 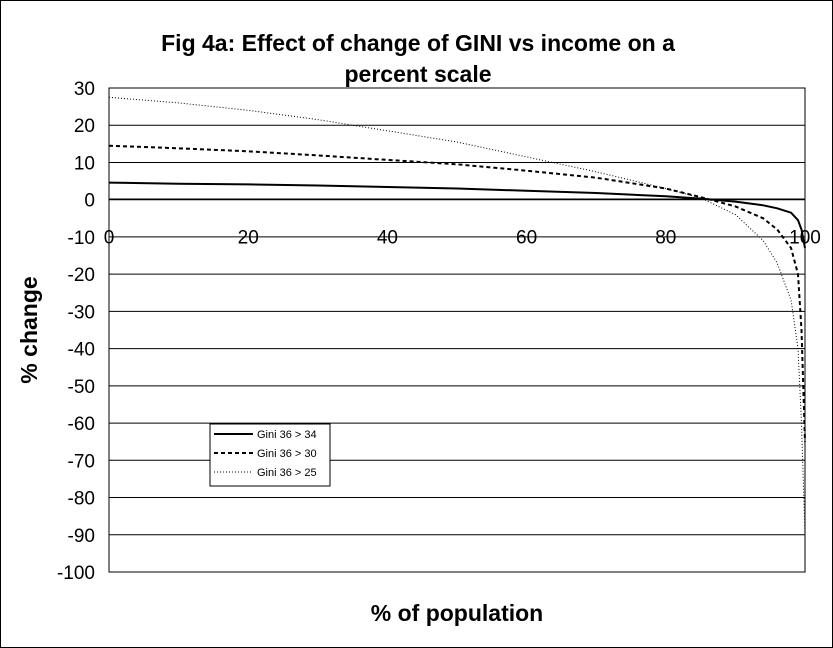 I want to click on y-axis-title: % change, so click(x=29, y=329).